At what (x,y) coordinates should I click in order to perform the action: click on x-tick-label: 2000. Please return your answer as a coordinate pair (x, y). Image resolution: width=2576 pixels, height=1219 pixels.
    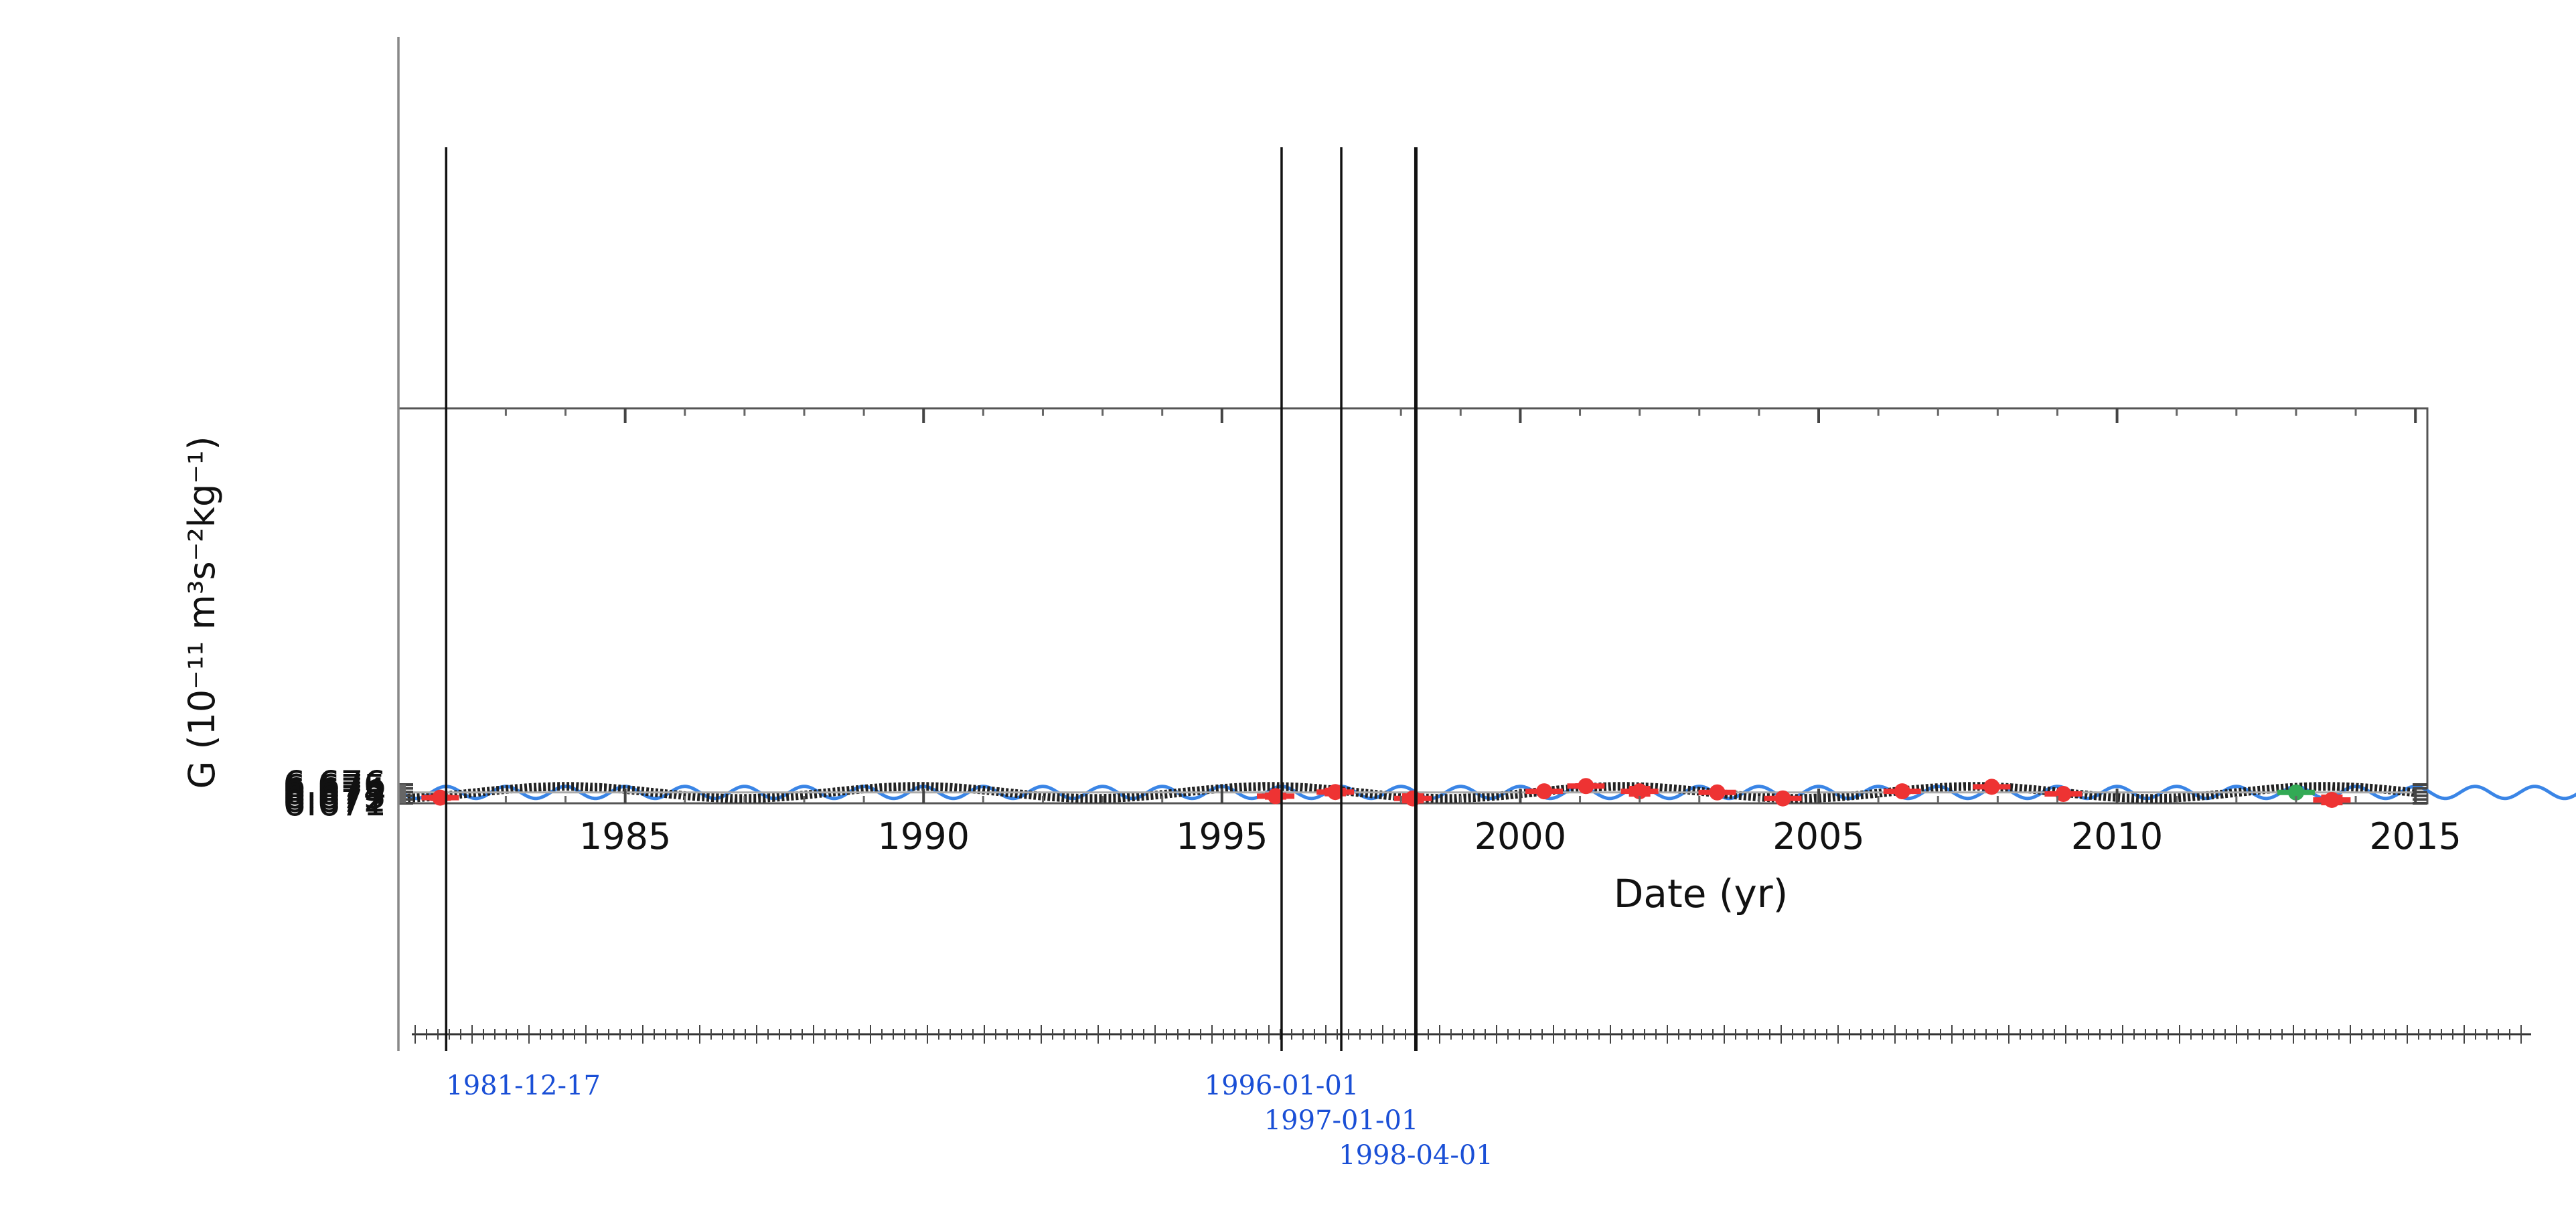
    Looking at the image, I should click on (1520, 836).